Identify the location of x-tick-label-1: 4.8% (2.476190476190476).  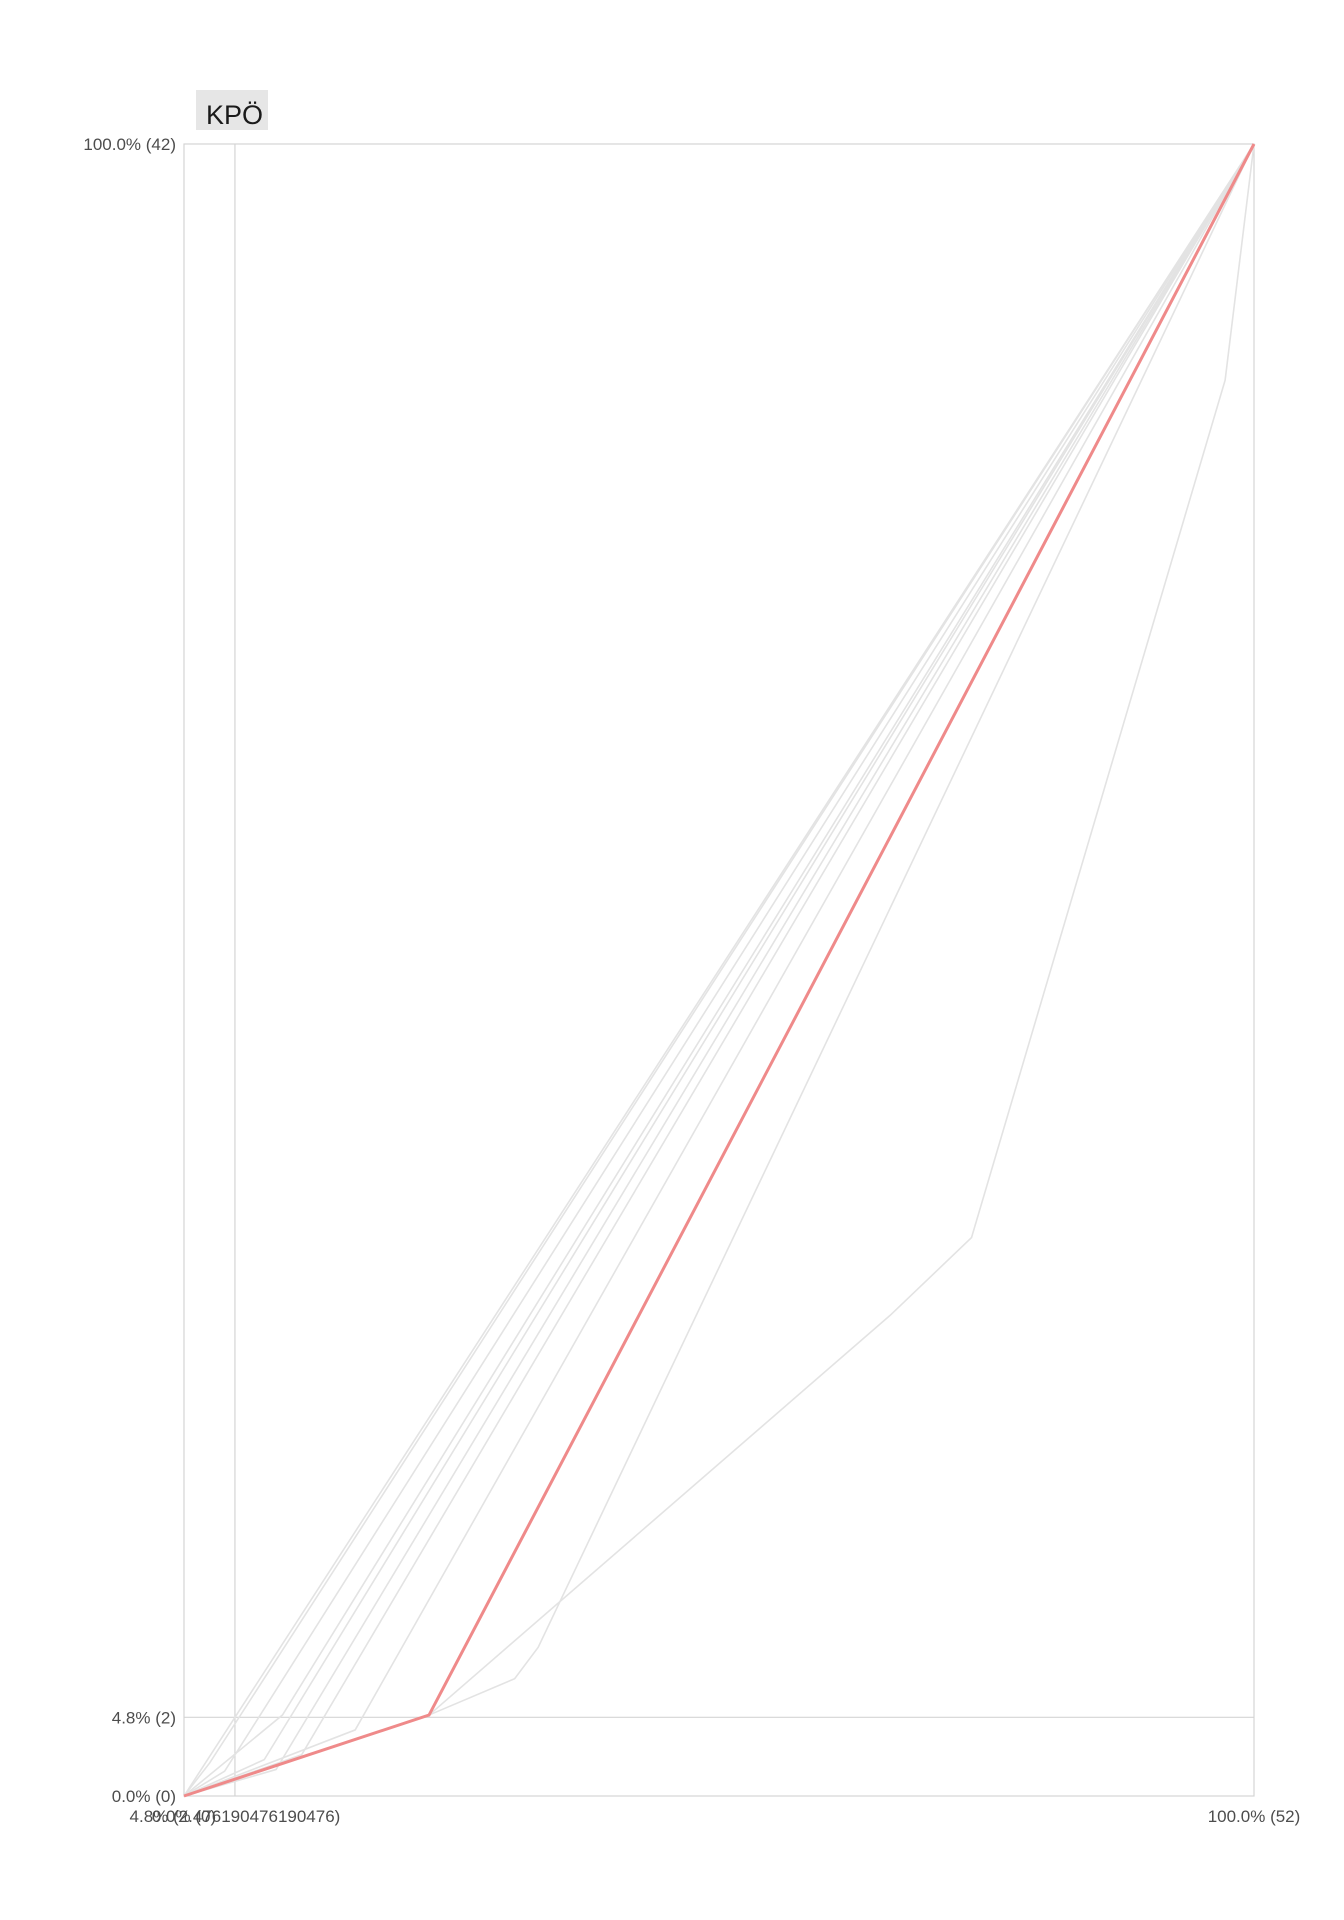
(235, 1816).